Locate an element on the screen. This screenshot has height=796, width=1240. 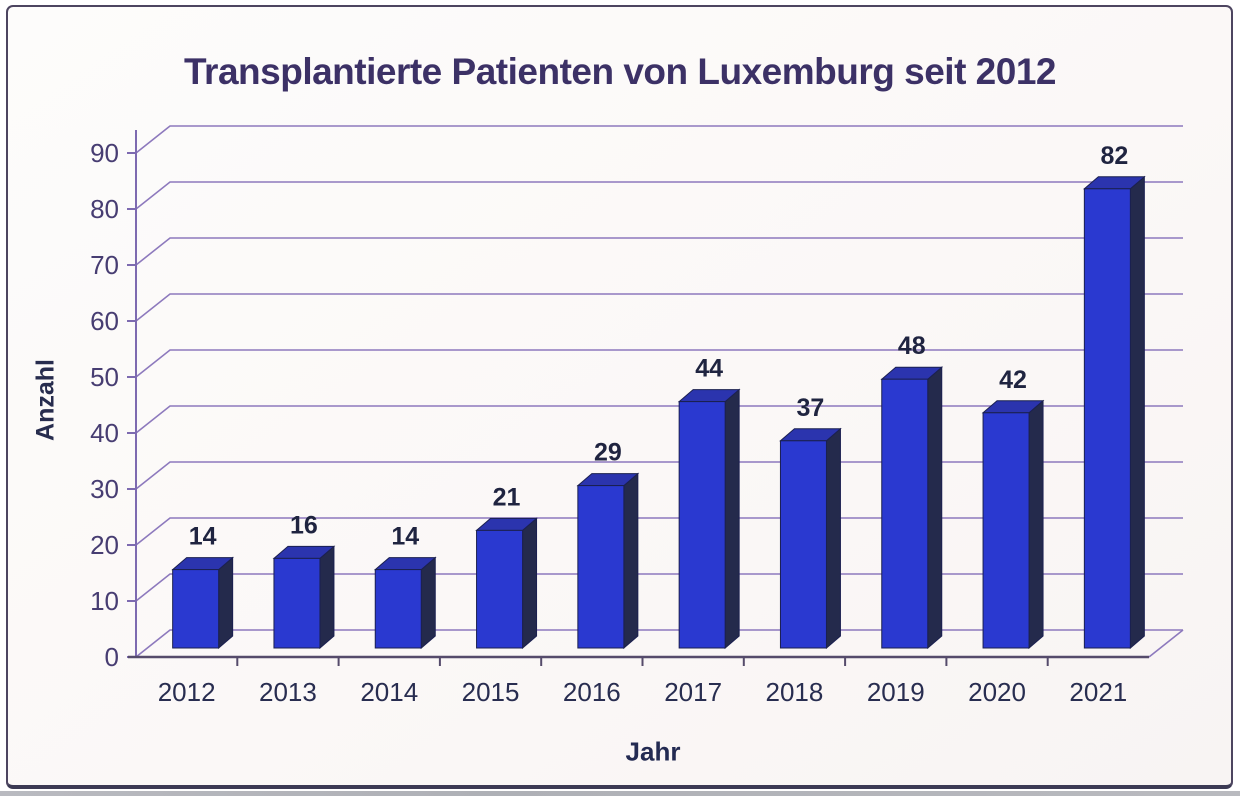
bar-value-label: 48 is located at coordinates (912, 346).